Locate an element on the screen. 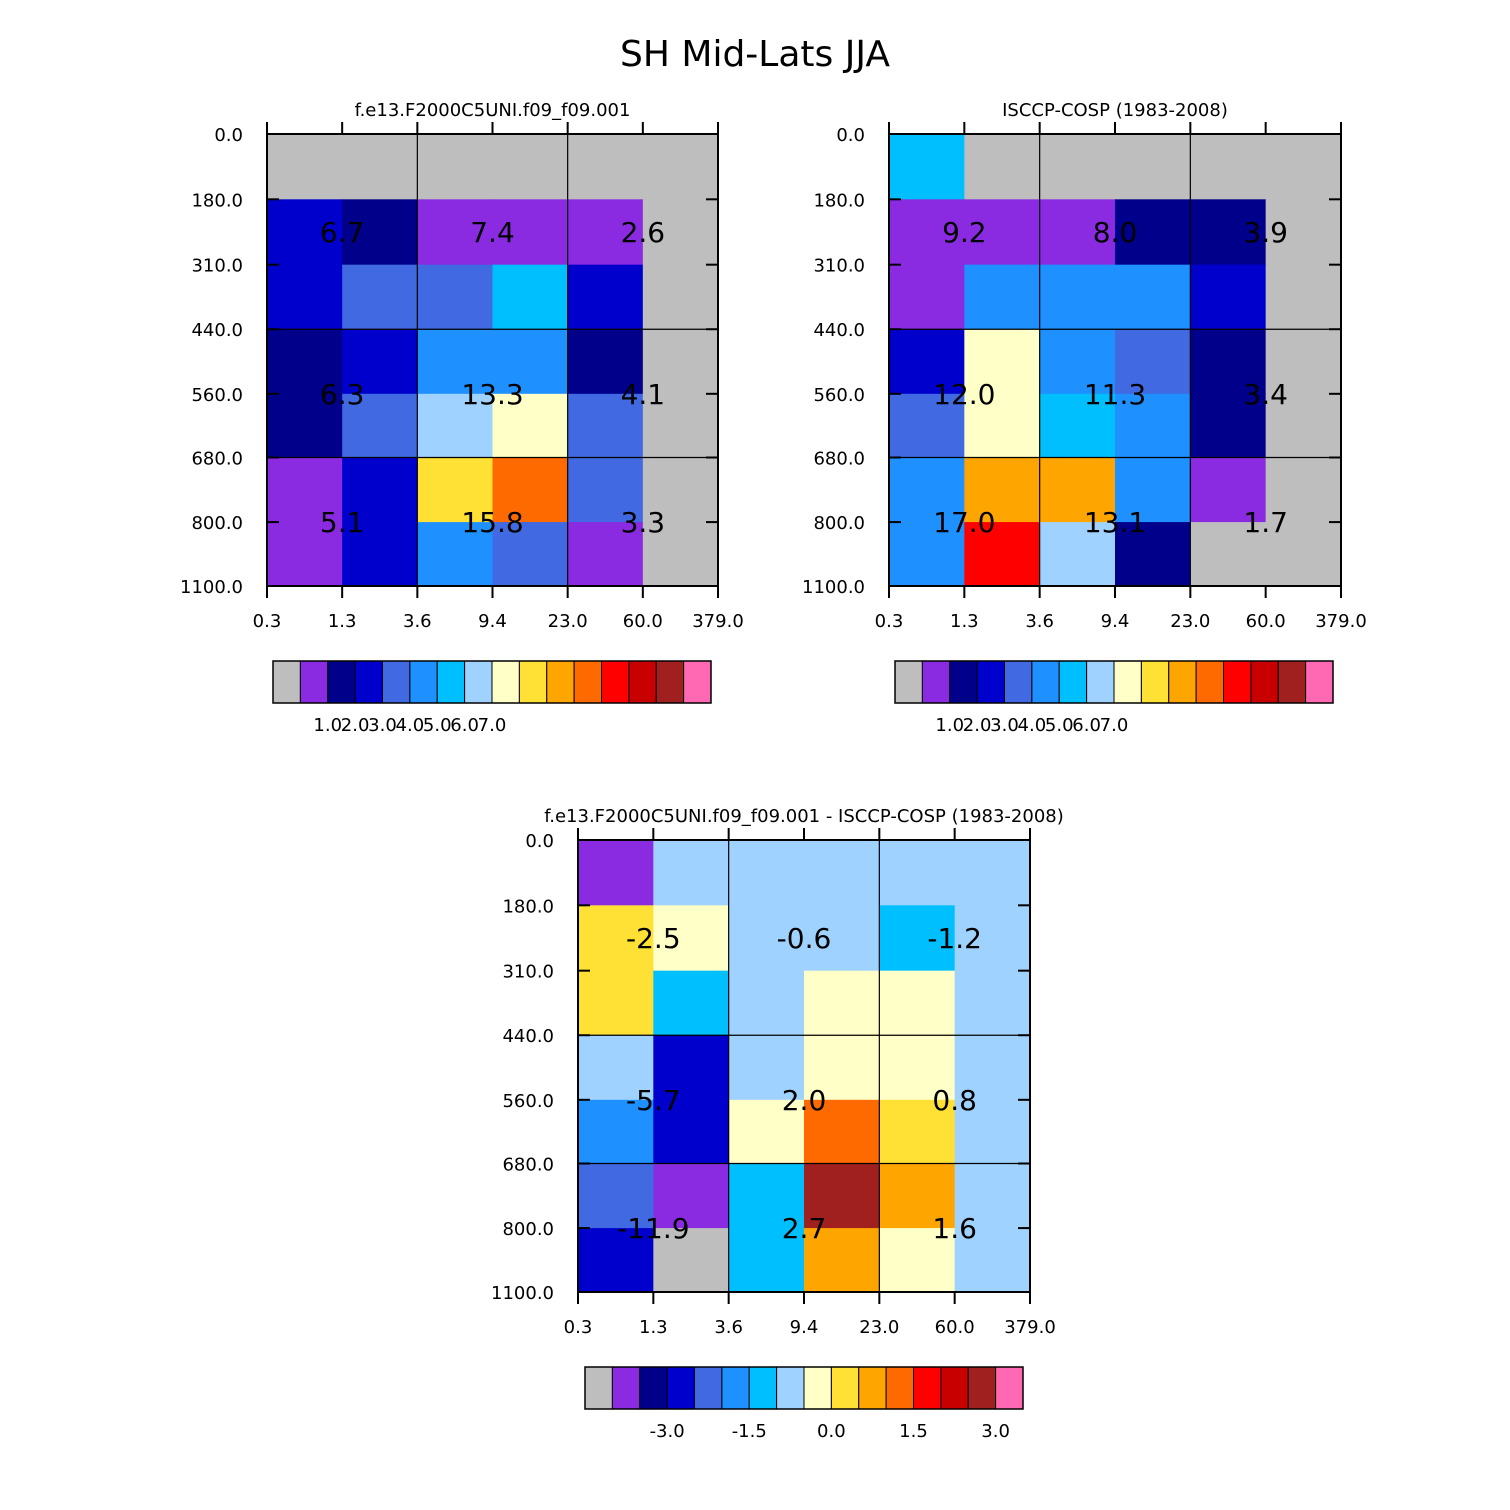 The width and height of the screenshot is (1510, 1510). block-value-label: 2.0 is located at coordinates (804, 1100).